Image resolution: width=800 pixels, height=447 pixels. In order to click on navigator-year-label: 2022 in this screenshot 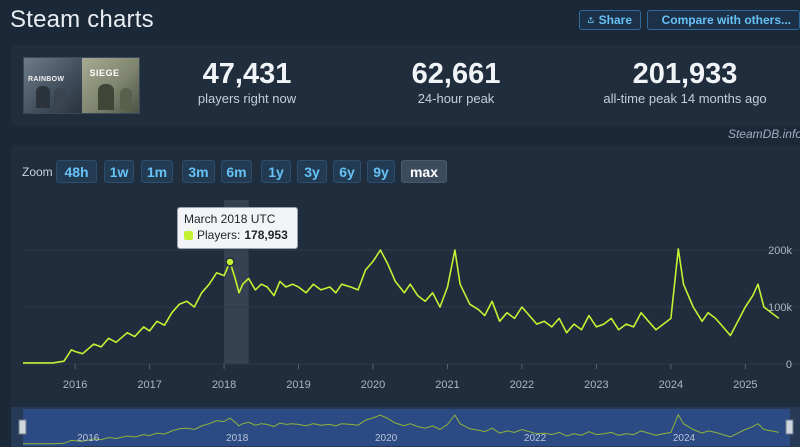, I will do `click(535, 438)`.